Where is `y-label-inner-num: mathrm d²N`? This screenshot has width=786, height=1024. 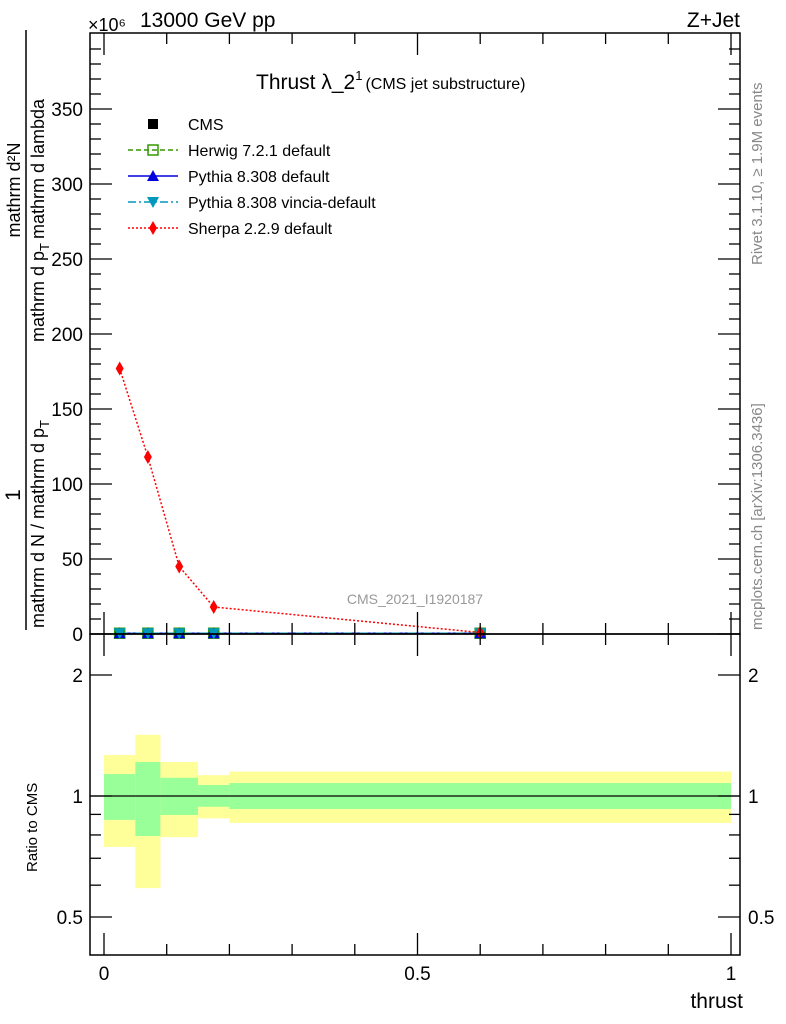
y-label-inner-num: mathrm d²N is located at coordinates (14, 189).